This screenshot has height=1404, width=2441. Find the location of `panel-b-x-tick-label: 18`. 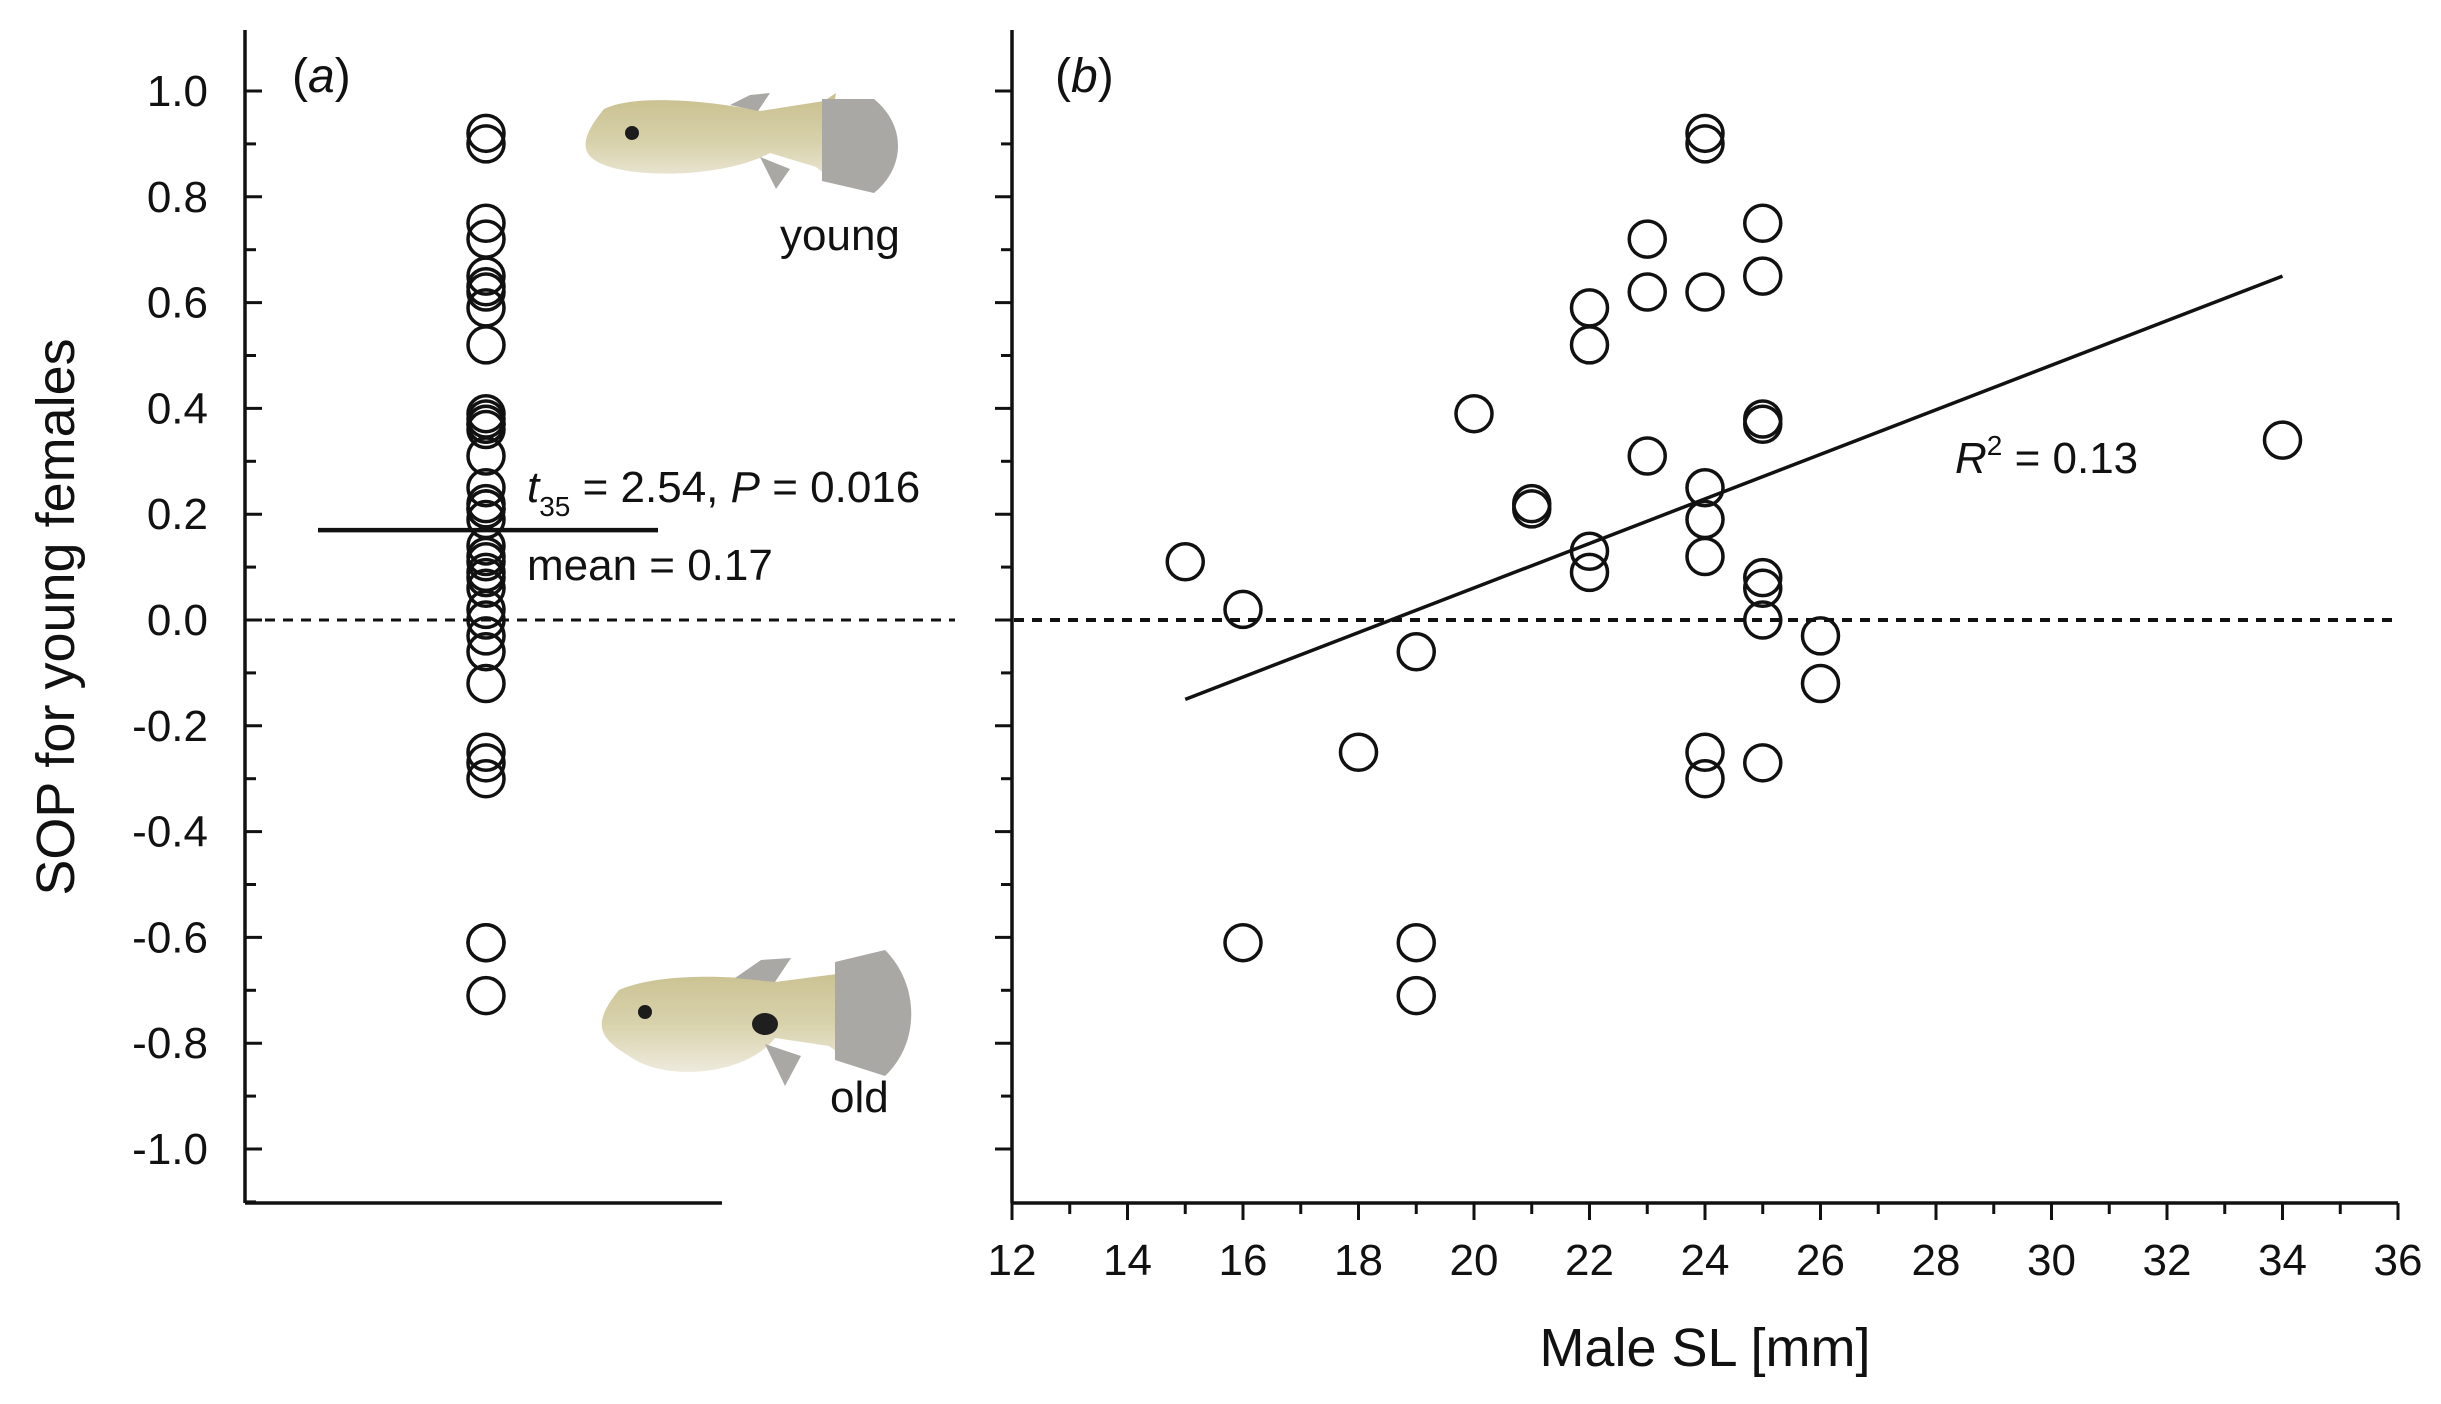

panel-b-x-tick-label: 18 is located at coordinates (1358, 1260).